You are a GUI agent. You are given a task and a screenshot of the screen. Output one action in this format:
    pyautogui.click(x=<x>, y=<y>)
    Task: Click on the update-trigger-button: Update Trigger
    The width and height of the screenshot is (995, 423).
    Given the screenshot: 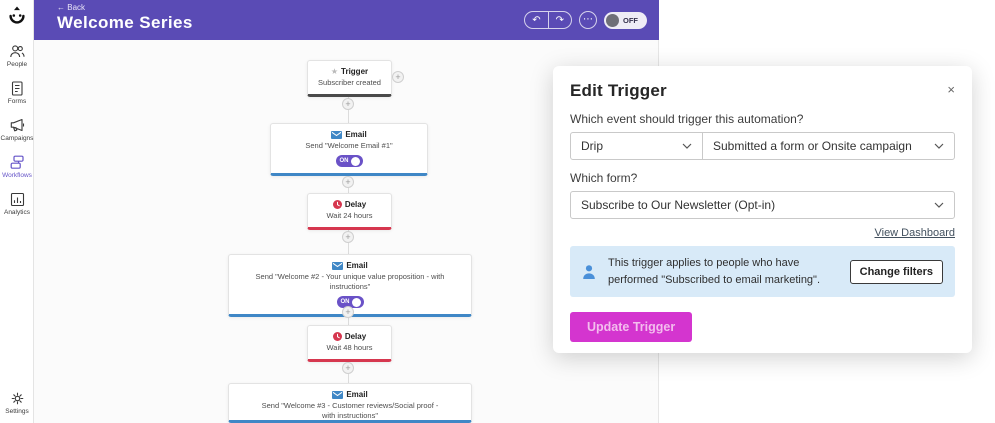 What is the action you would take?
    pyautogui.click(x=631, y=327)
    